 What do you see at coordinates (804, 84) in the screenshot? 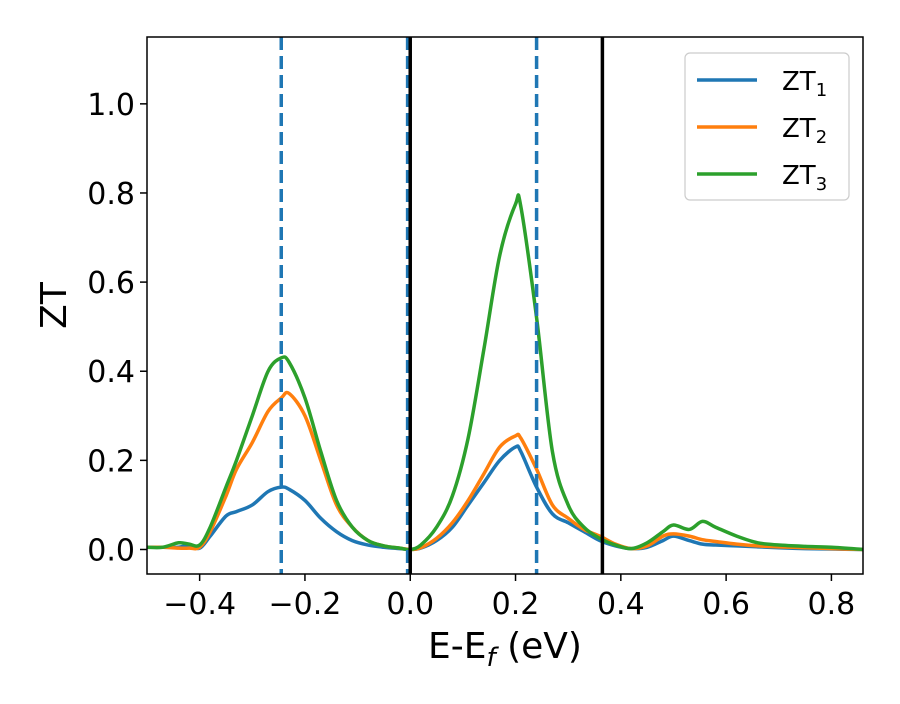
I see `legend-label-zt1: ZT1` at bounding box center [804, 84].